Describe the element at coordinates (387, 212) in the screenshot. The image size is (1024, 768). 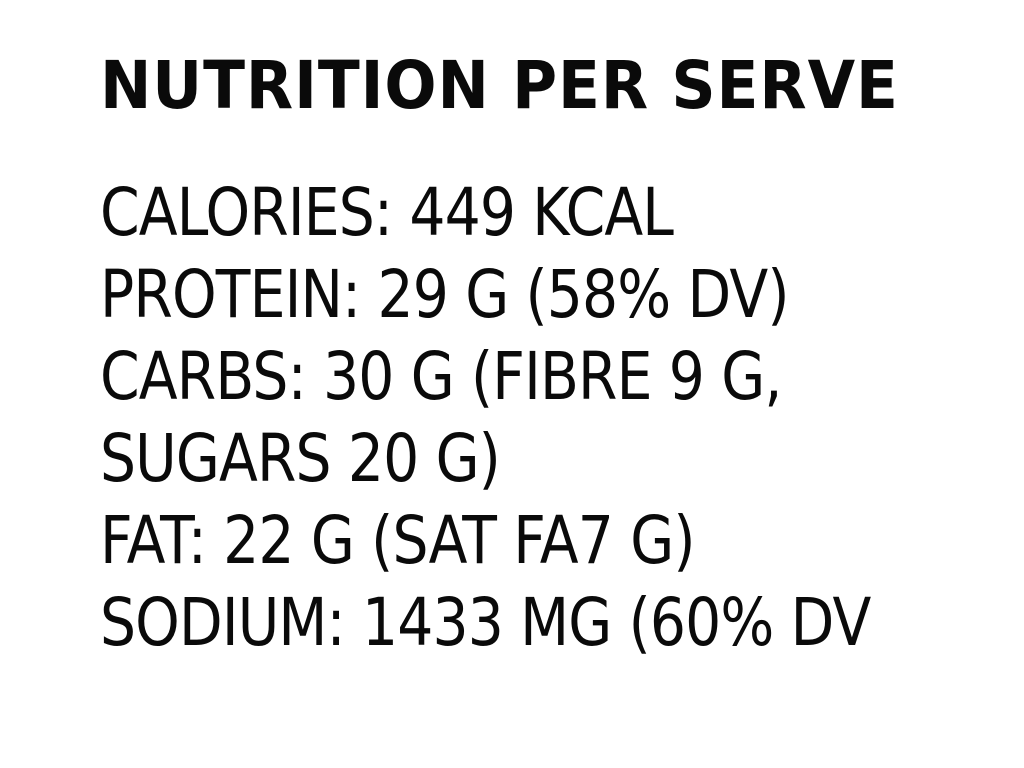
I see `calories-line: CALORIES: 449 KCAL` at that location.